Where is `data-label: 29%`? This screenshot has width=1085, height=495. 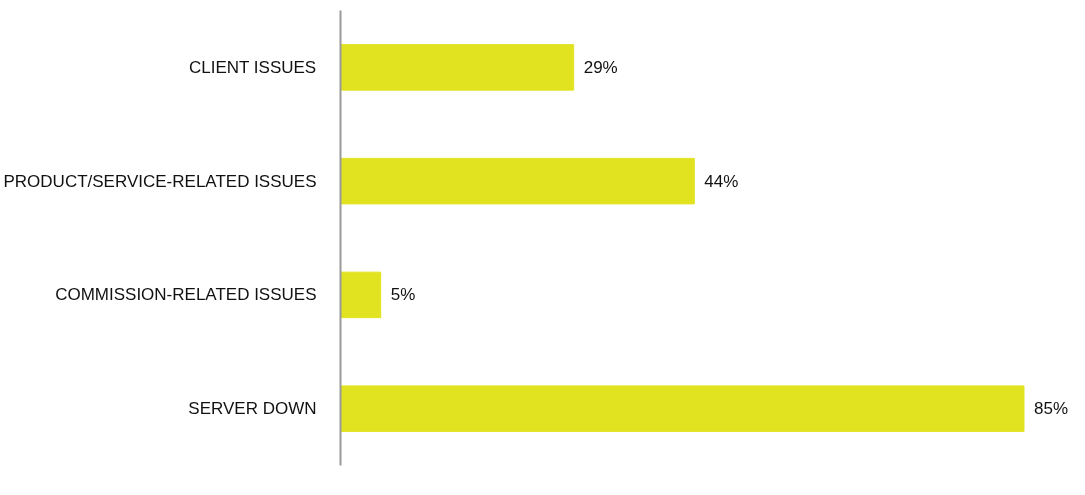 data-label: 29% is located at coordinates (600, 67).